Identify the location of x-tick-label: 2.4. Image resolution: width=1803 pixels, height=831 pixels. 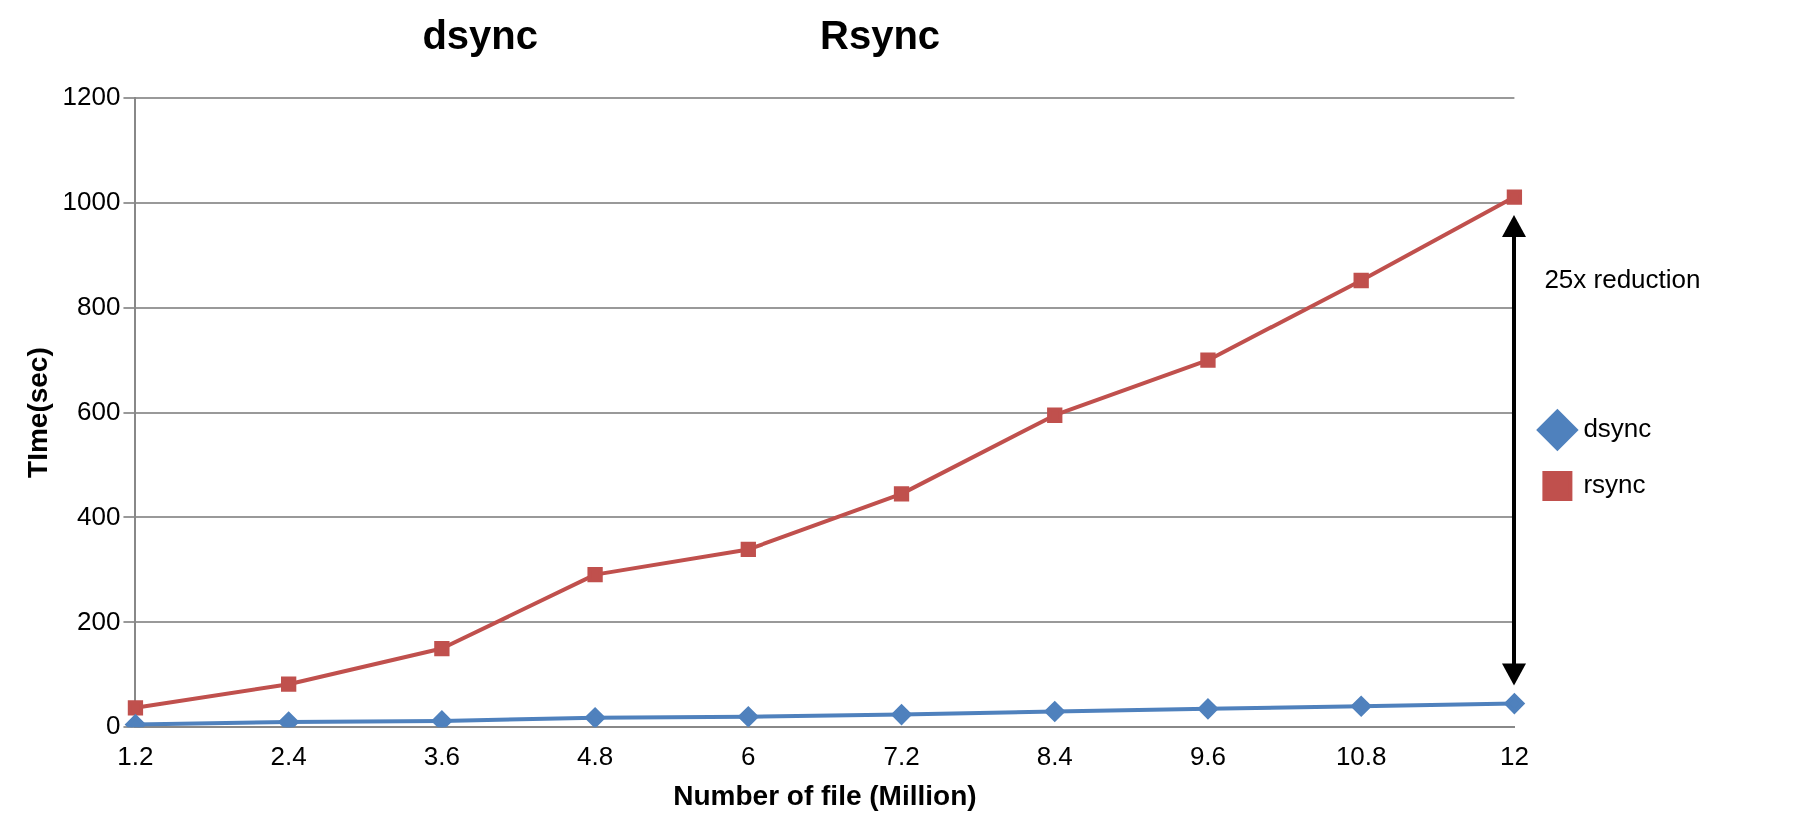
(288, 755).